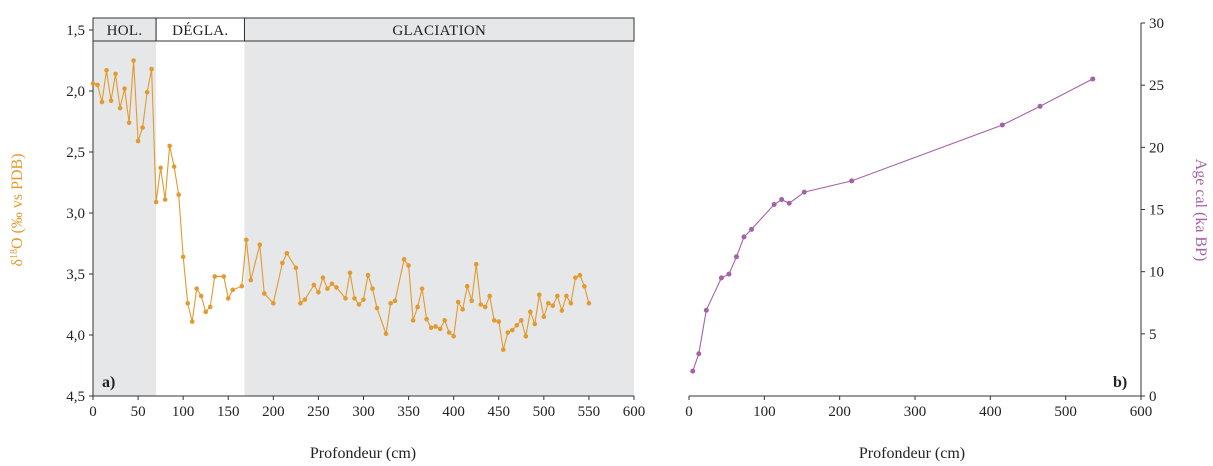  Describe the element at coordinates (318, 412) in the screenshot. I see `x-tick-label: 250` at that location.